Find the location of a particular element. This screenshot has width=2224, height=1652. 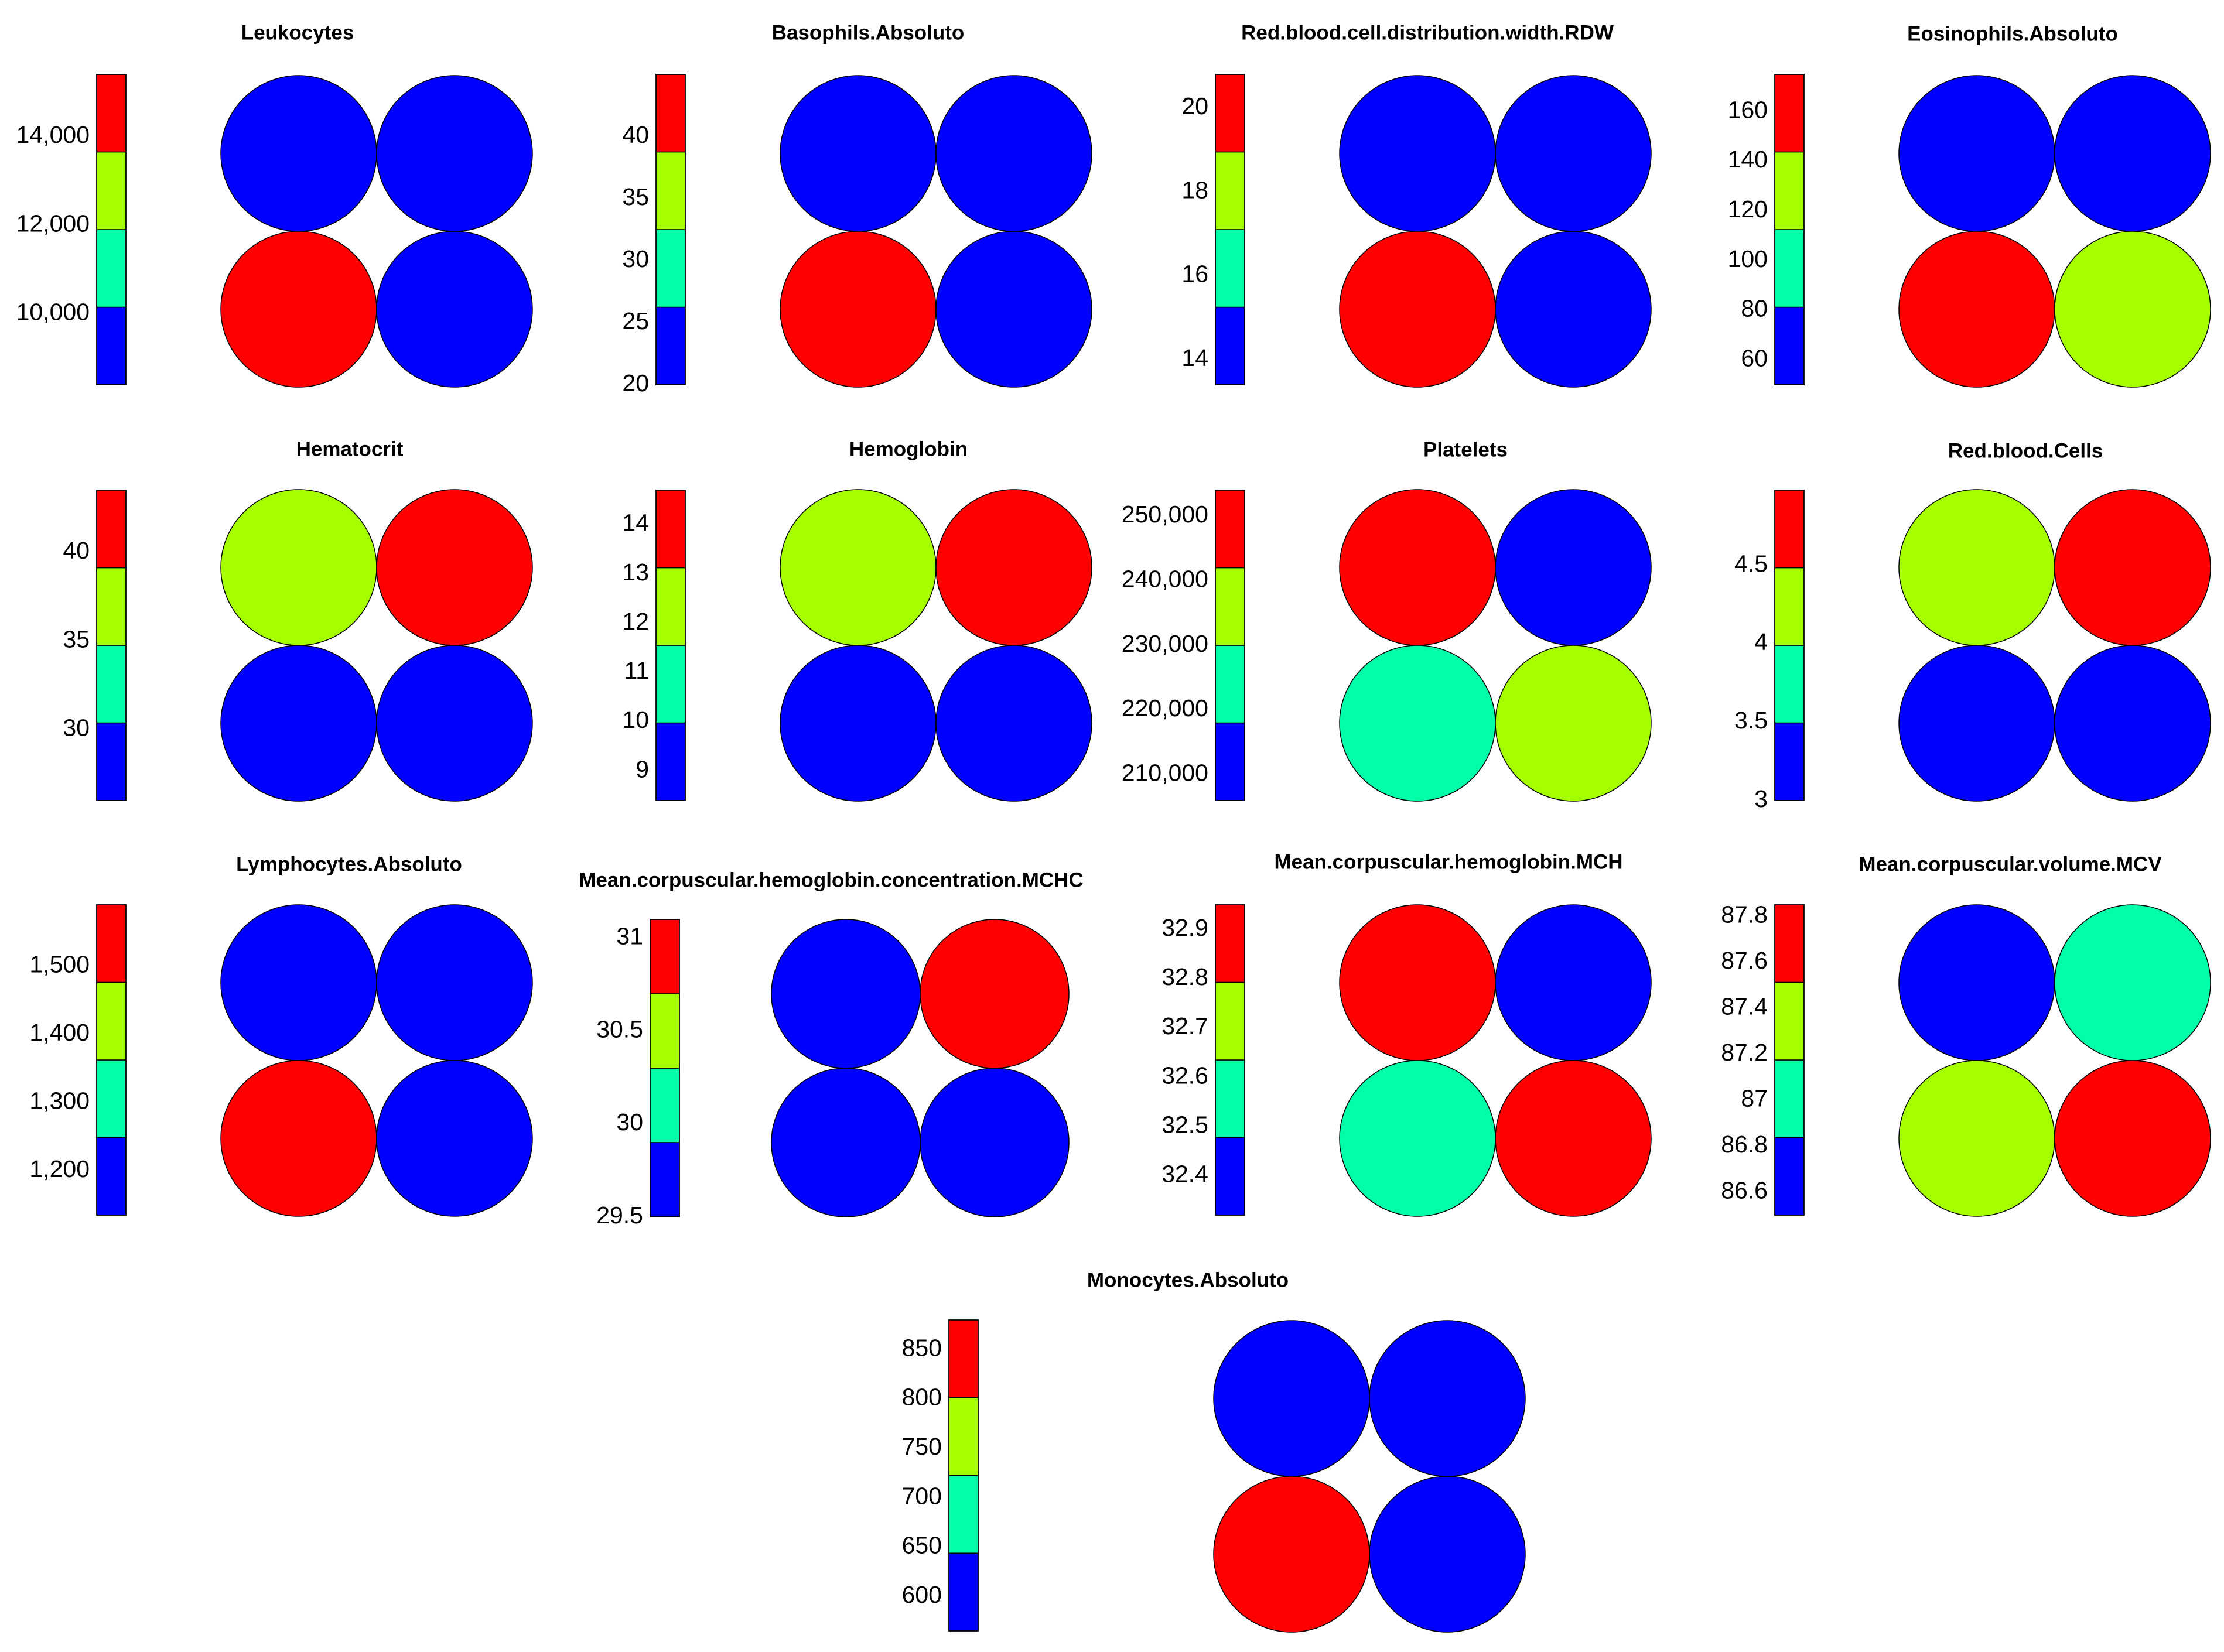

colorbar-tick-label: 12,000 is located at coordinates (53, 223).